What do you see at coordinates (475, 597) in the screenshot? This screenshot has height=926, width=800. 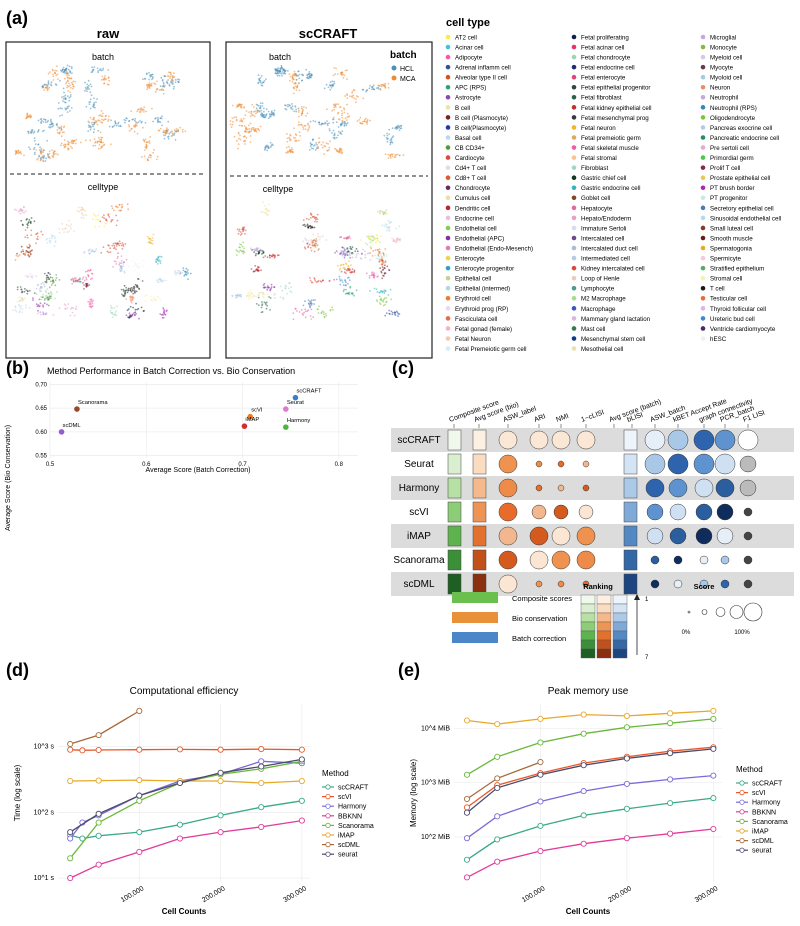 I see `legend-composite-swatch` at bounding box center [475, 597].